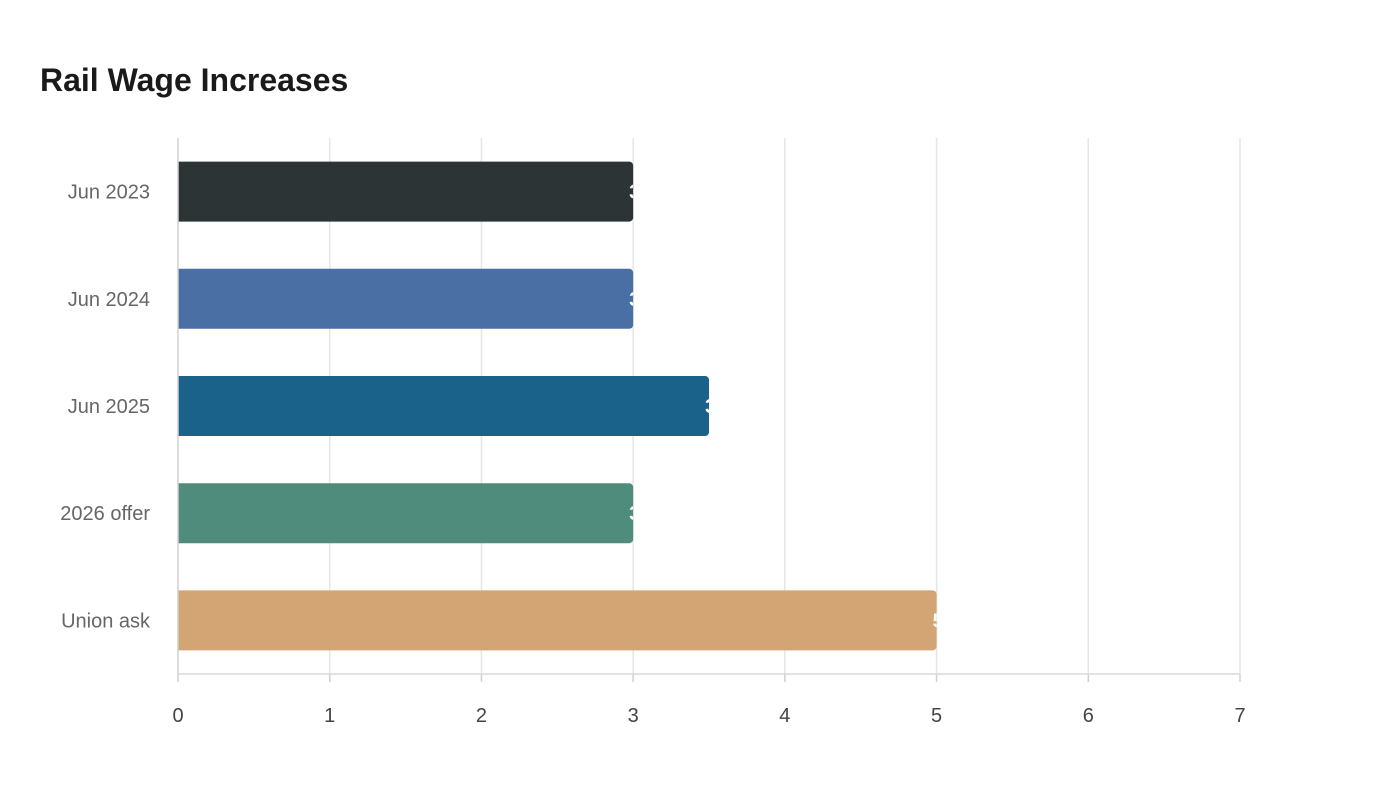 This screenshot has height=800, width=1400. I want to click on x-tick-label: 4, so click(784, 716).